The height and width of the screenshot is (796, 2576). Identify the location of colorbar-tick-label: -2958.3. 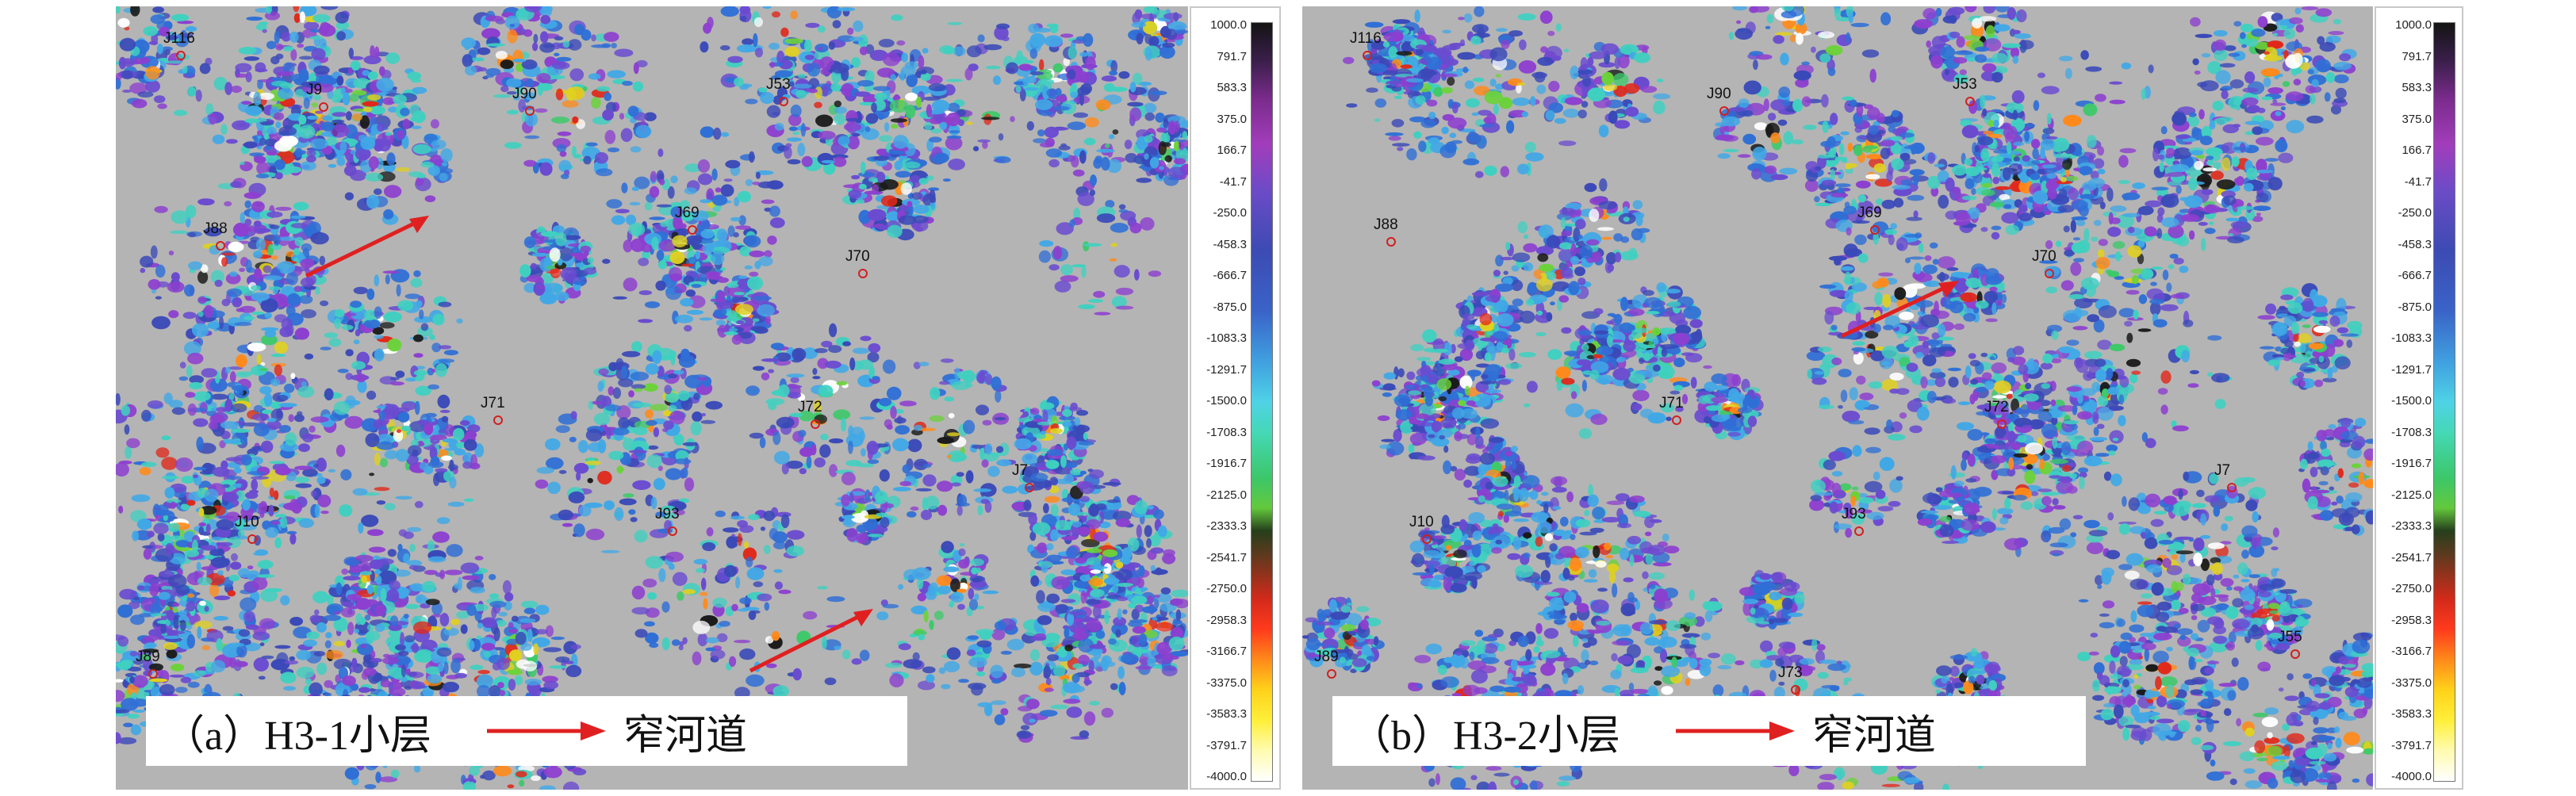
(1226, 620).